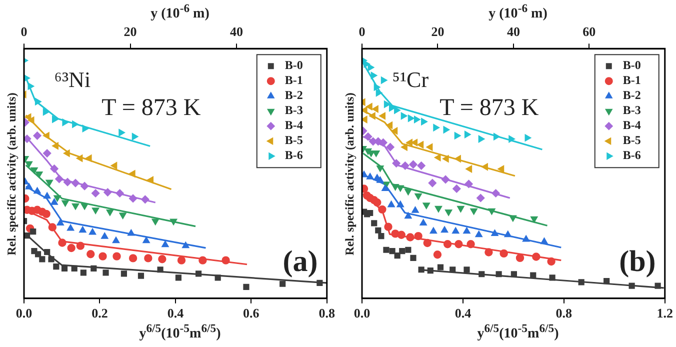 This screenshot has width=676, height=347. Describe the element at coordinates (100, 313) in the screenshot. I see `x-tick-label: 0.2` at that location.